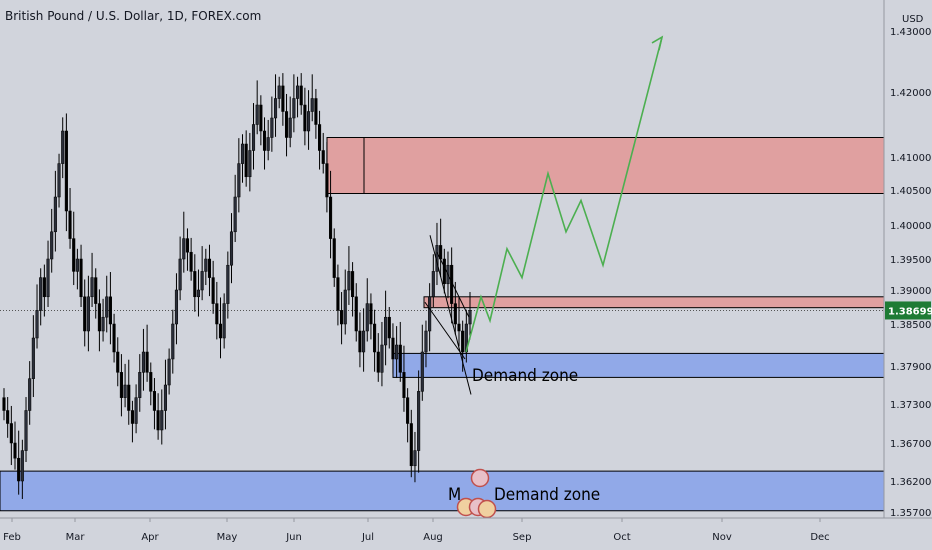 Image resolution: width=932 pixels, height=550 pixels. I want to click on price-axis-tick: 1.37300, so click(910, 405).